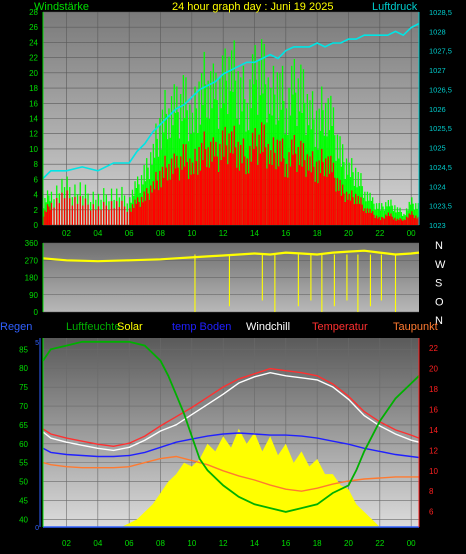 Image resolution: width=466 pixels, height=554 pixels. I want to click on rain-tick-label: 5, so click(37, 343).